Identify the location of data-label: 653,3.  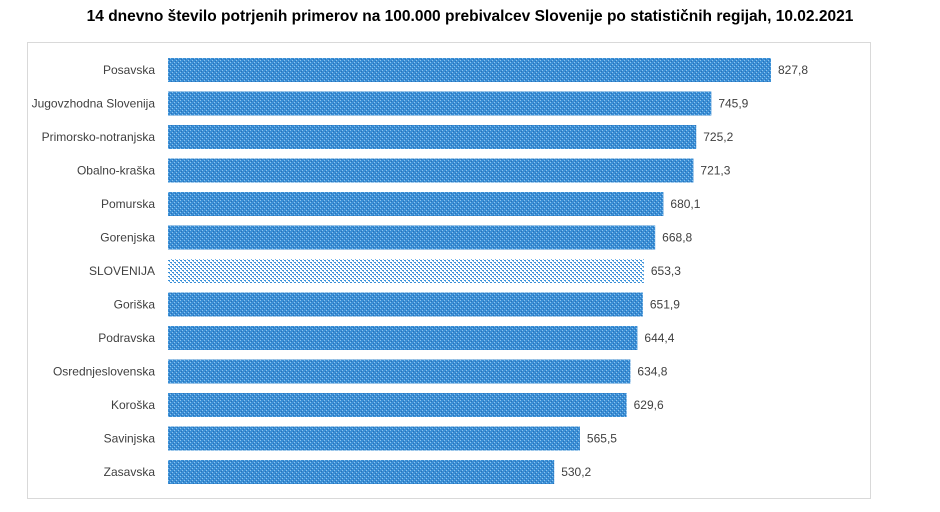
(666, 271).